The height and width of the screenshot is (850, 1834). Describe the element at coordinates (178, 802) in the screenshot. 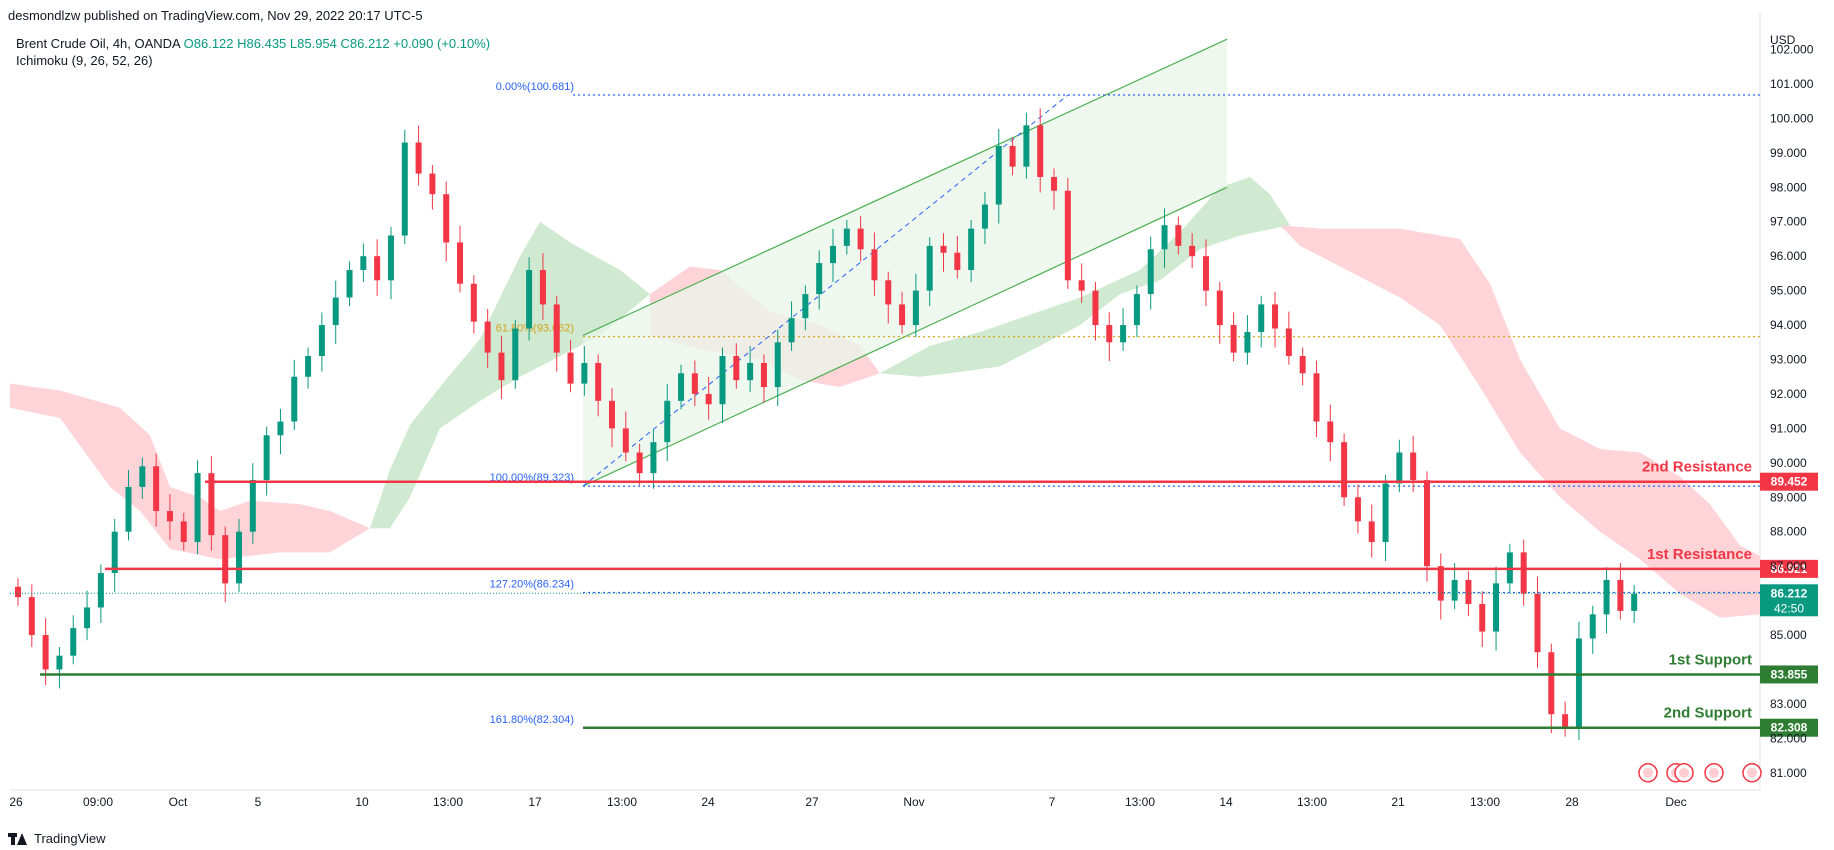

I see `time-tick: Oct` at that location.